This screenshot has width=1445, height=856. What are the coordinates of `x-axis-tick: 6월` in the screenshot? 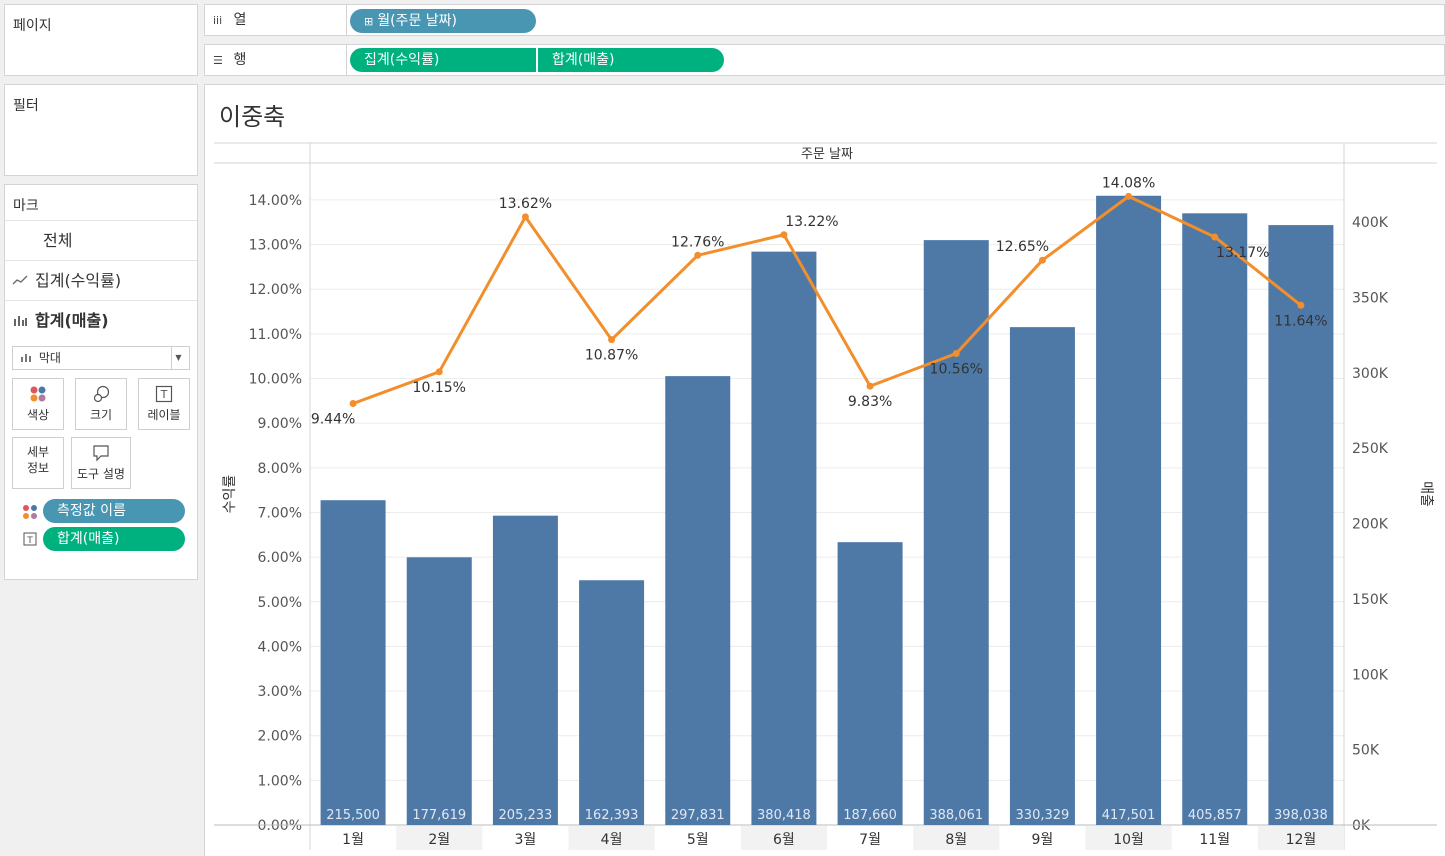 It's located at (784, 840).